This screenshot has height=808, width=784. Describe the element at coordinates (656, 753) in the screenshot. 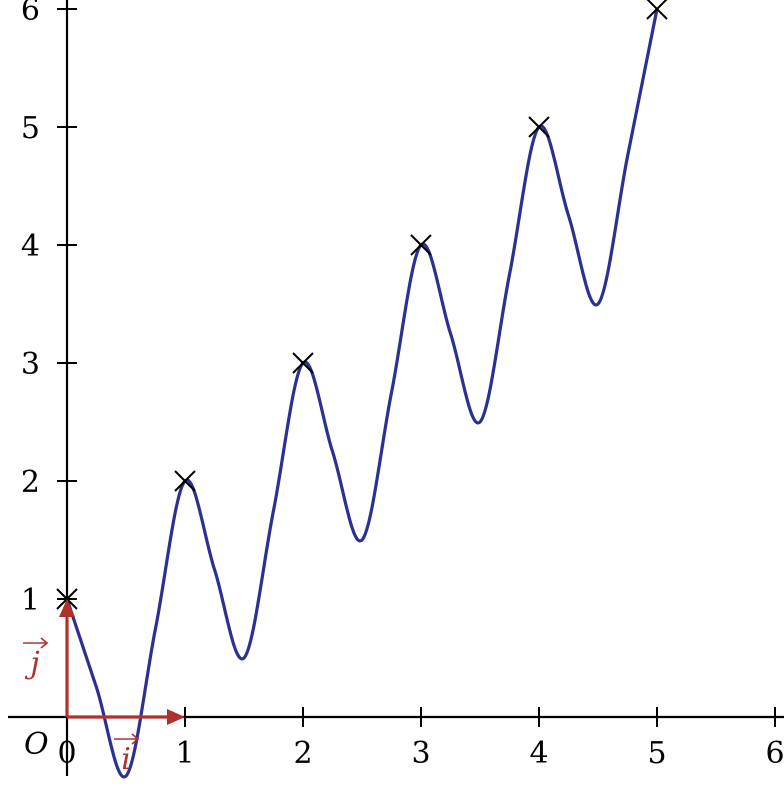

I see `x-tick-label: 5` at that location.